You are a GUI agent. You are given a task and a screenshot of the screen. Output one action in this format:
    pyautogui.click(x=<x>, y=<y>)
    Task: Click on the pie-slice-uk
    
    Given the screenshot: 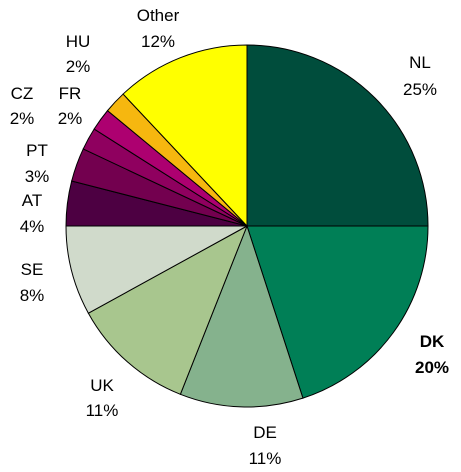 What is the action you would take?
    pyautogui.click(x=167, y=309)
    